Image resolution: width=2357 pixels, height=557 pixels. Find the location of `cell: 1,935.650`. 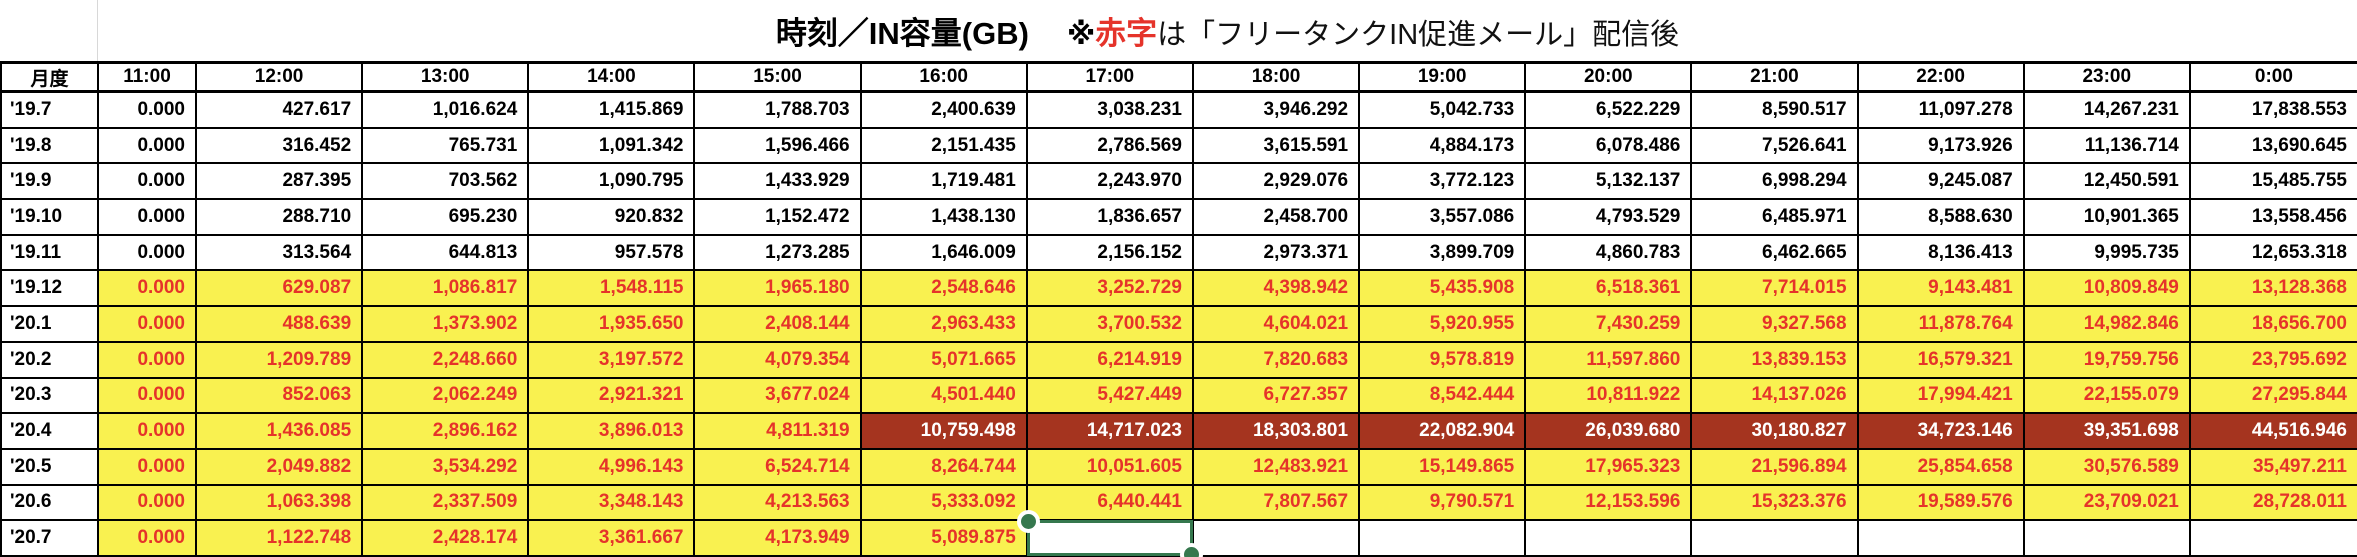

cell: 1,935.650 is located at coordinates (612, 324).